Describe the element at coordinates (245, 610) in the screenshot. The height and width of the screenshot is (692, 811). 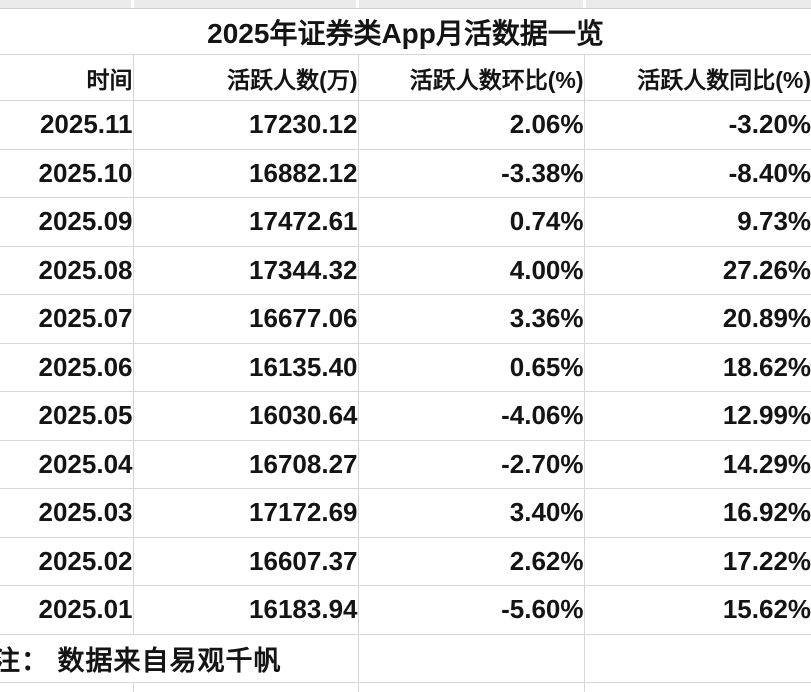
I see `cell-active-users: 16183.94` at that location.